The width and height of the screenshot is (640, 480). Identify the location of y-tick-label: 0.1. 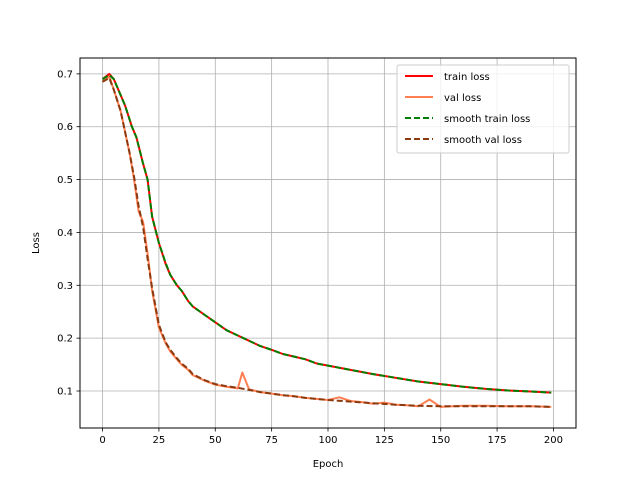
(65, 392).